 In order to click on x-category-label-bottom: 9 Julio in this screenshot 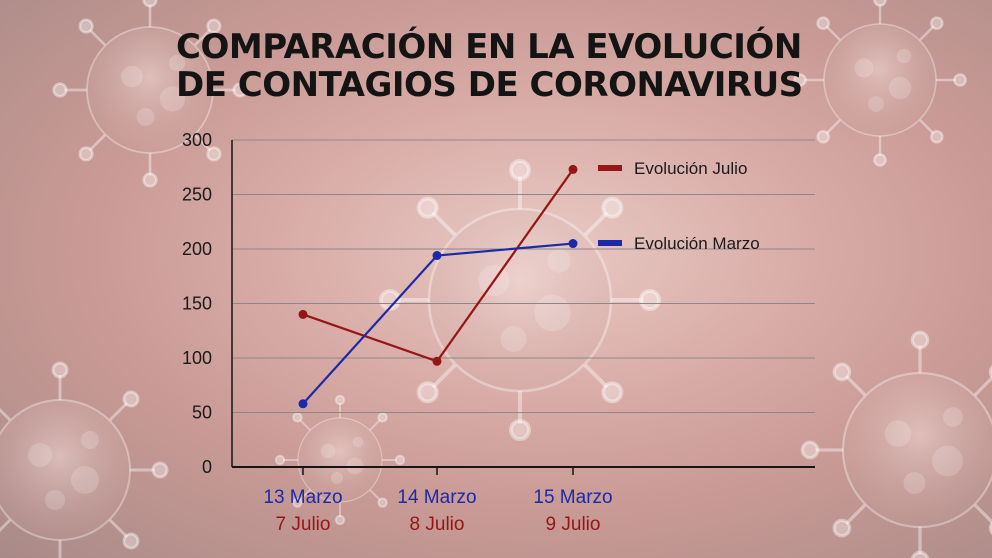, I will do `click(573, 524)`.